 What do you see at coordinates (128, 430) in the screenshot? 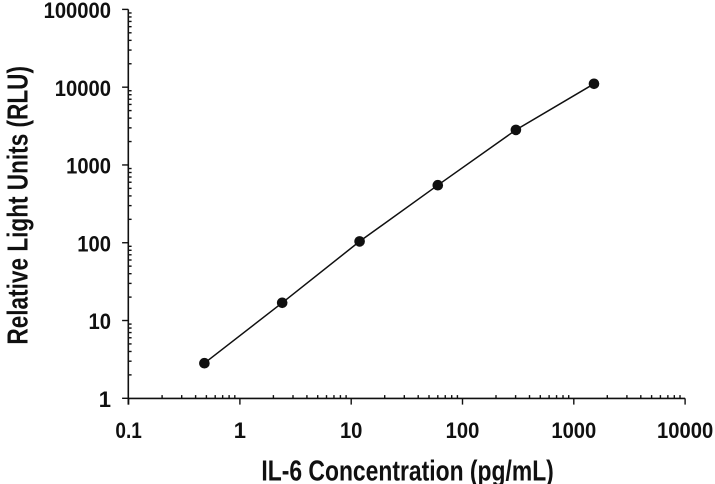
I see `svg-text: 0.1` at bounding box center [128, 430].